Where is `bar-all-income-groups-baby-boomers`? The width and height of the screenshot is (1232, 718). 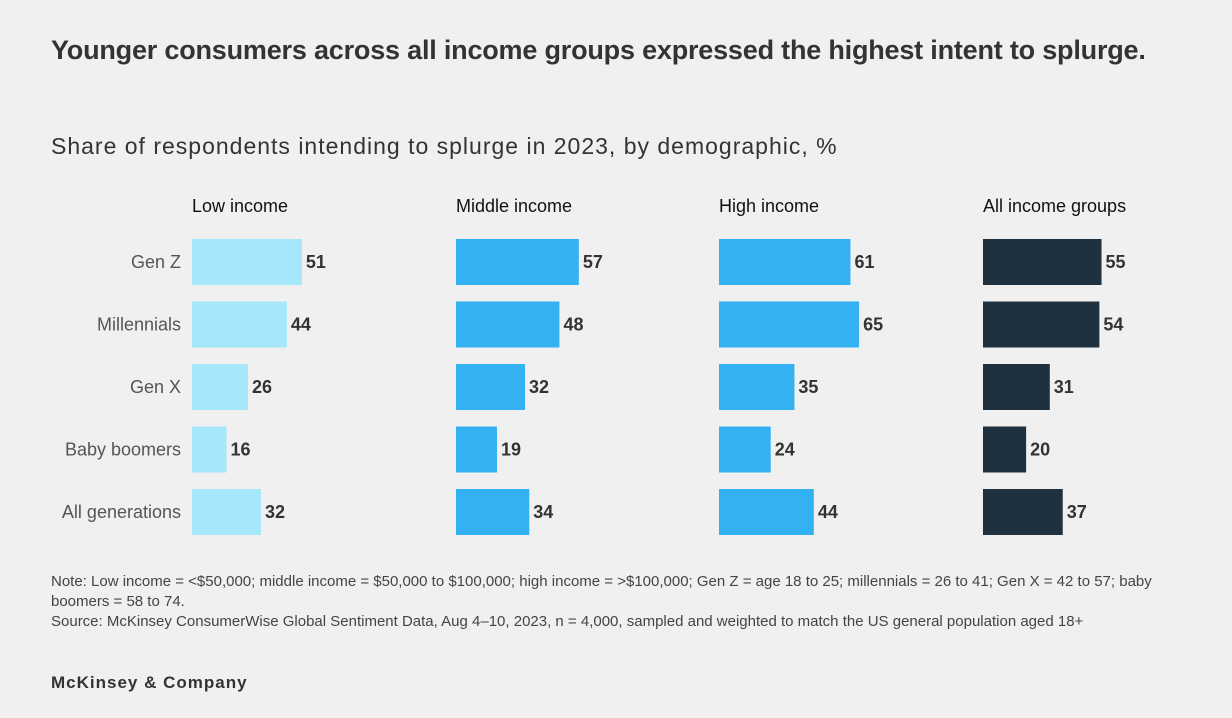 bar-all-income-groups-baby-boomers is located at coordinates (1005, 449).